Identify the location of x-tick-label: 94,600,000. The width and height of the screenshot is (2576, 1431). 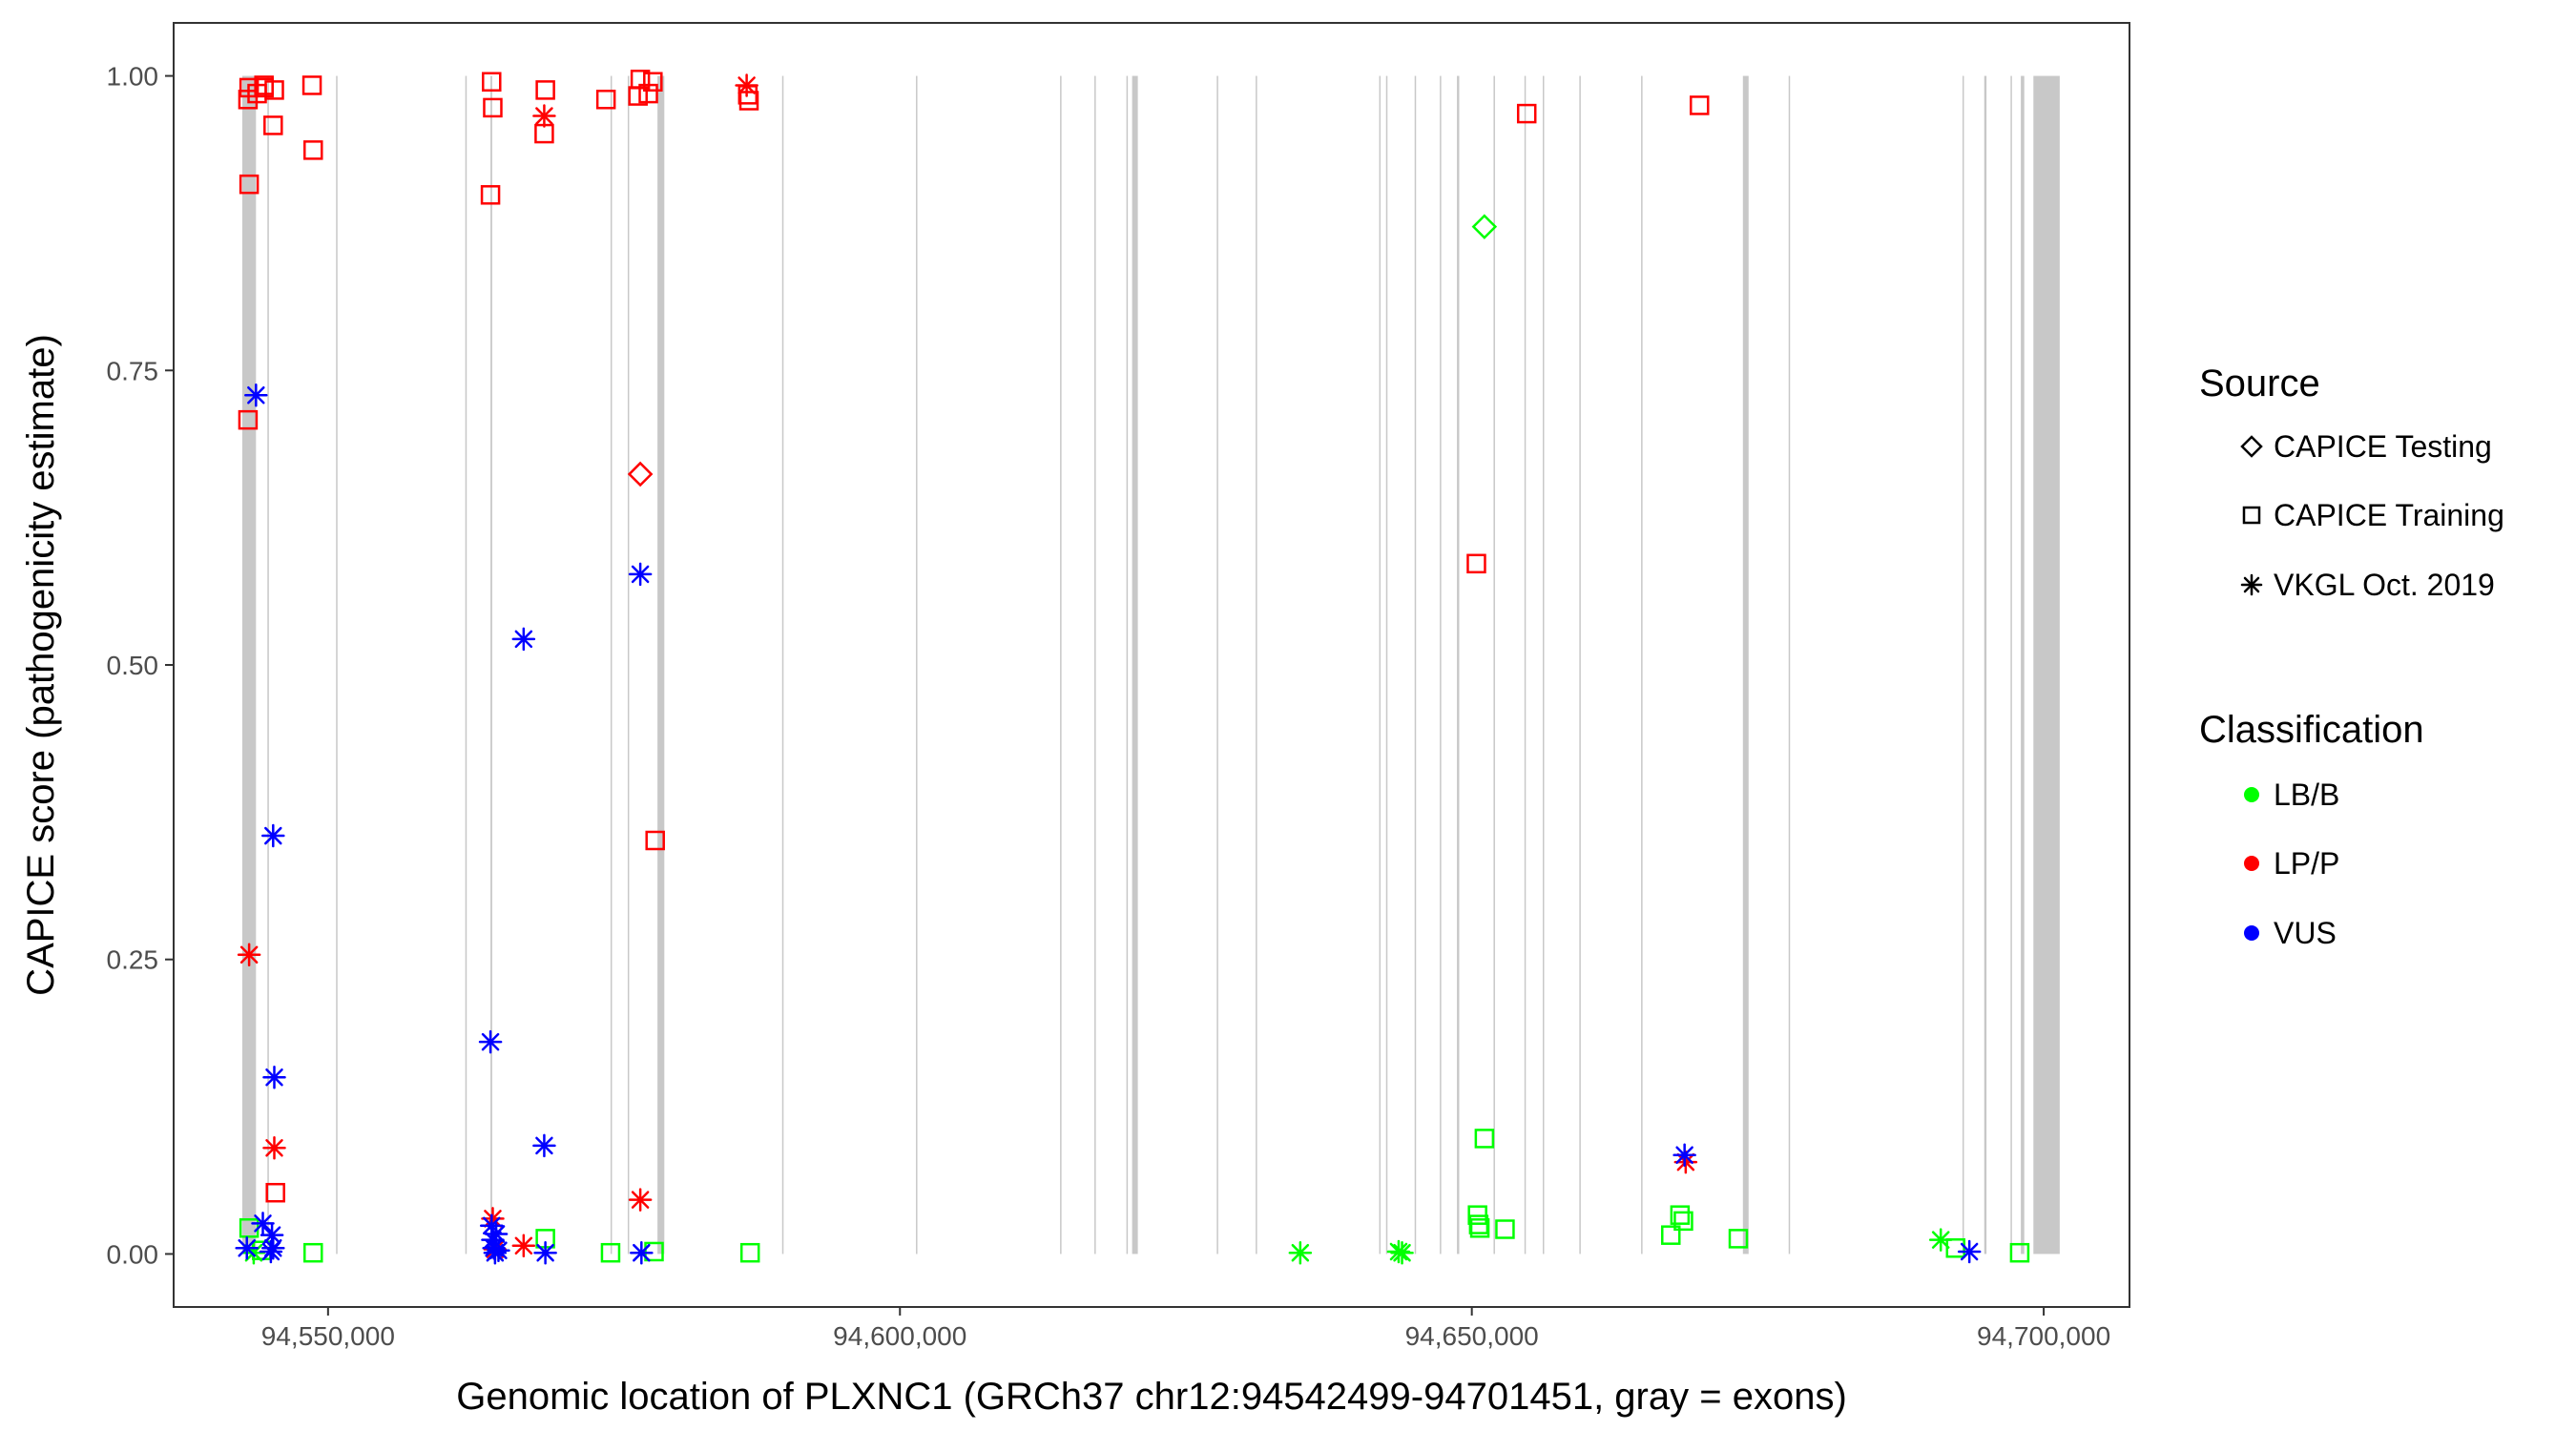
(899, 1336).